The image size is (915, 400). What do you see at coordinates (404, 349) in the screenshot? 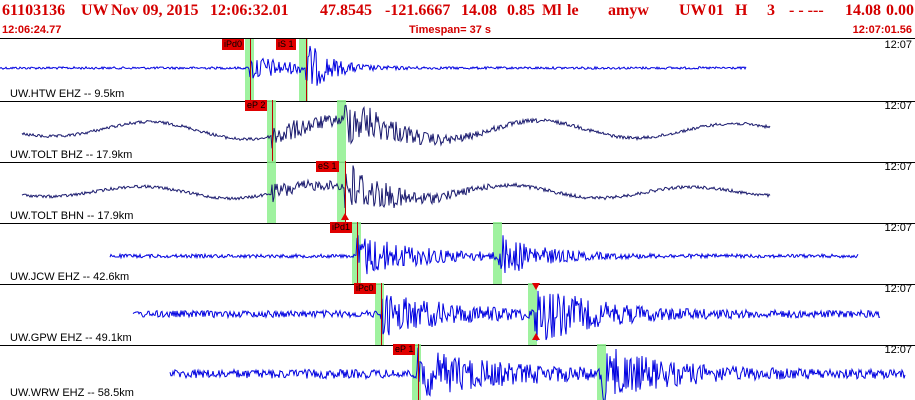
I see `pick-marker: eP 1` at bounding box center [404, 349].